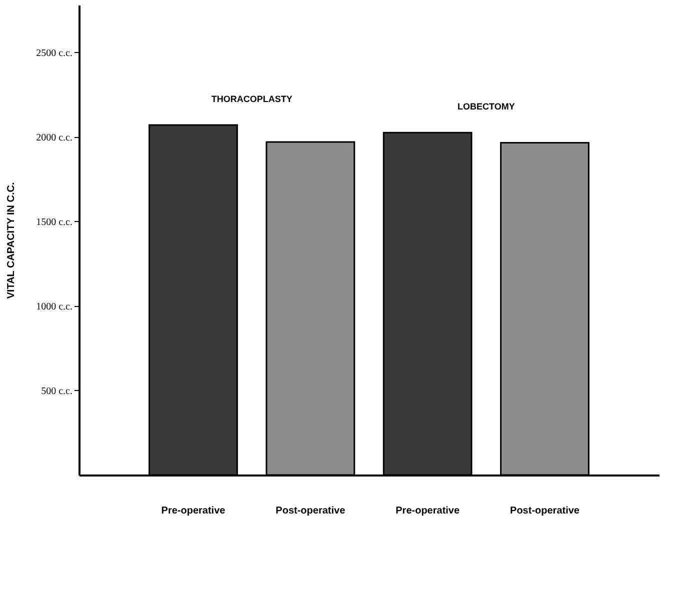  What do you see at coordinates (12, 240) in the screenshot?
I see `y-axis-title: VITAL CAPACITY IN C.C.` at bounding box center [12, 240].